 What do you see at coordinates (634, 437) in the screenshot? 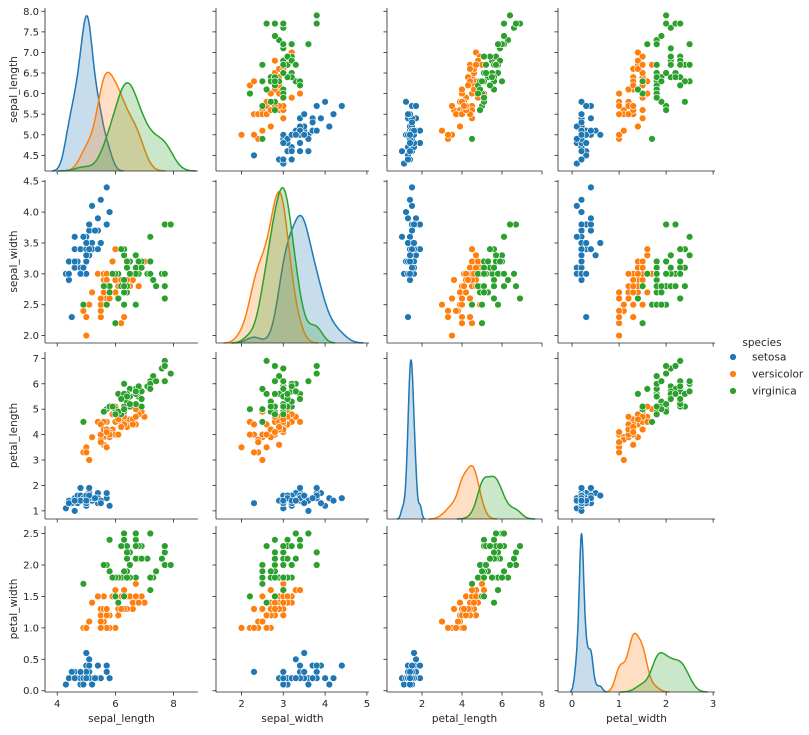
I see `subplot-petal_length-vs-petal_width` at bounding box center [634, 437].